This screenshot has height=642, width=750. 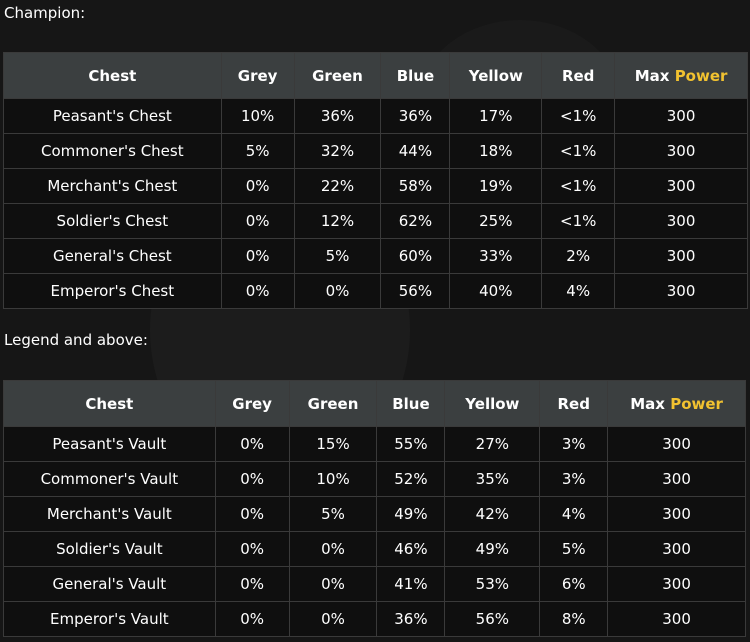 I want to click on red-value: 2%, so click(x=578, y=256).